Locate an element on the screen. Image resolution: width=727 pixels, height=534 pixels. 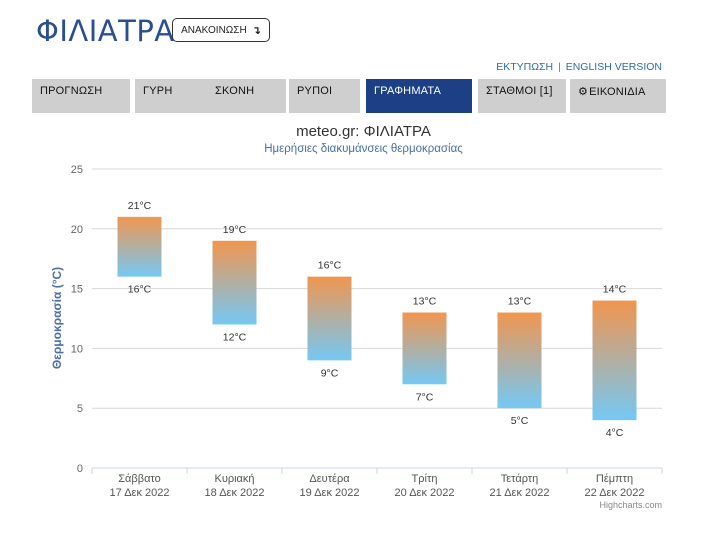
tab-stations: ΣΤΑΘΜΟΙ [1] is located at coordinates (522, 96).